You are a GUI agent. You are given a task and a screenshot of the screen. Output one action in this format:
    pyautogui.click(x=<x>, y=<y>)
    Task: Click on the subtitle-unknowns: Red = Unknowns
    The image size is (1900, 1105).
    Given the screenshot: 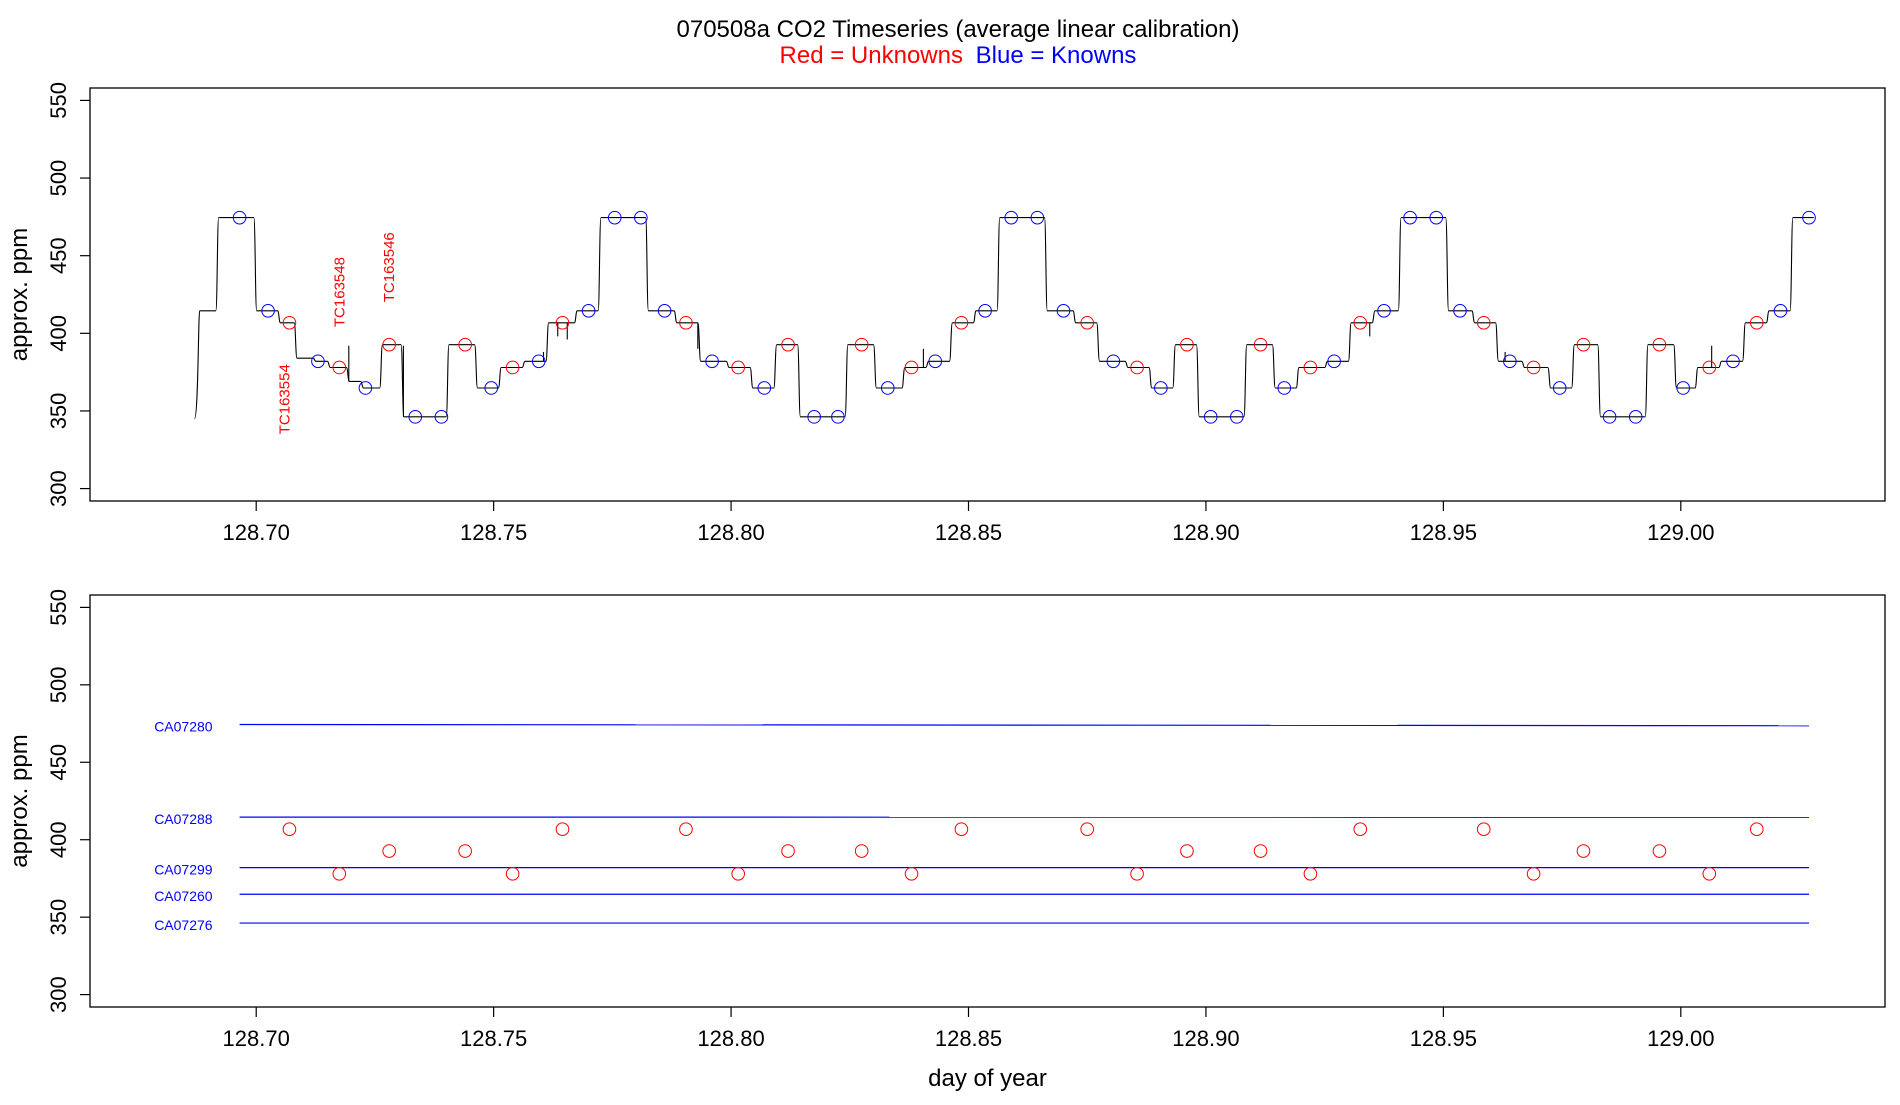 What is the action you would take?
    pyautogui.click(x=871, y=55)
    